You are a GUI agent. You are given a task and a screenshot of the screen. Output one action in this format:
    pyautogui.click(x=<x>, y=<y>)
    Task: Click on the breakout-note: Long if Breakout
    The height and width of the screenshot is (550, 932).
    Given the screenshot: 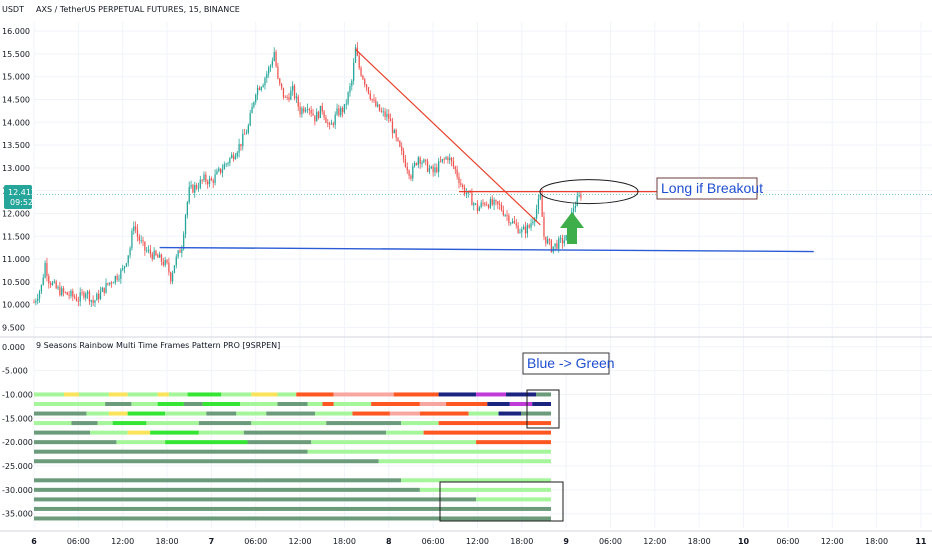 What is the action you would take?
    pyautogui.click(x=709, y=188)
    